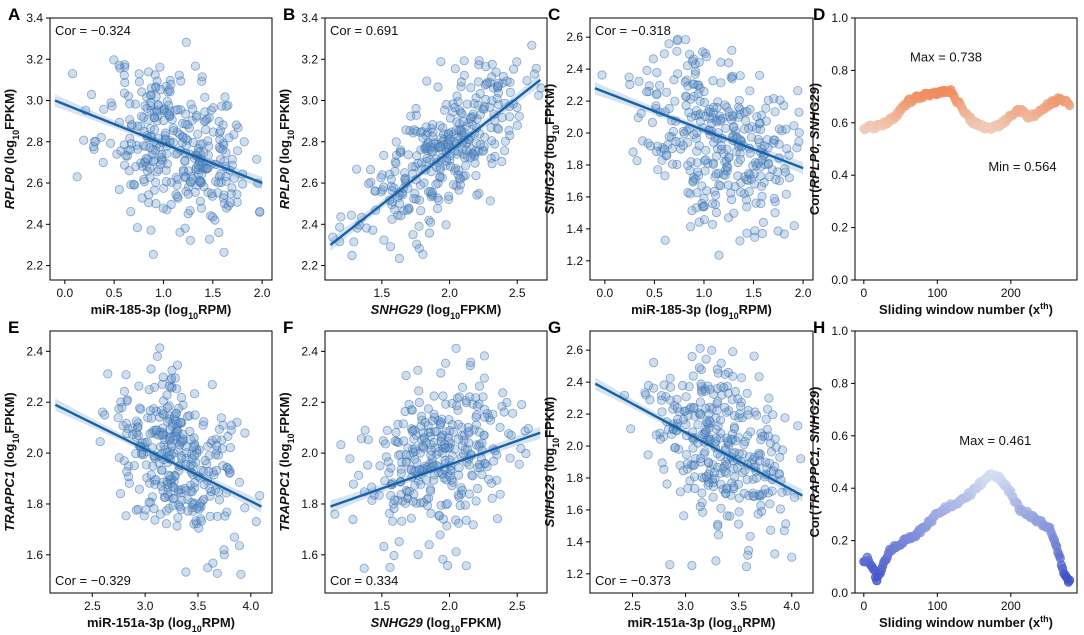 Image resolution: width=1084 pixels, height=635 pixels. I want to click on correlation-annotation: Cor = 0.334, so click(364, 580).